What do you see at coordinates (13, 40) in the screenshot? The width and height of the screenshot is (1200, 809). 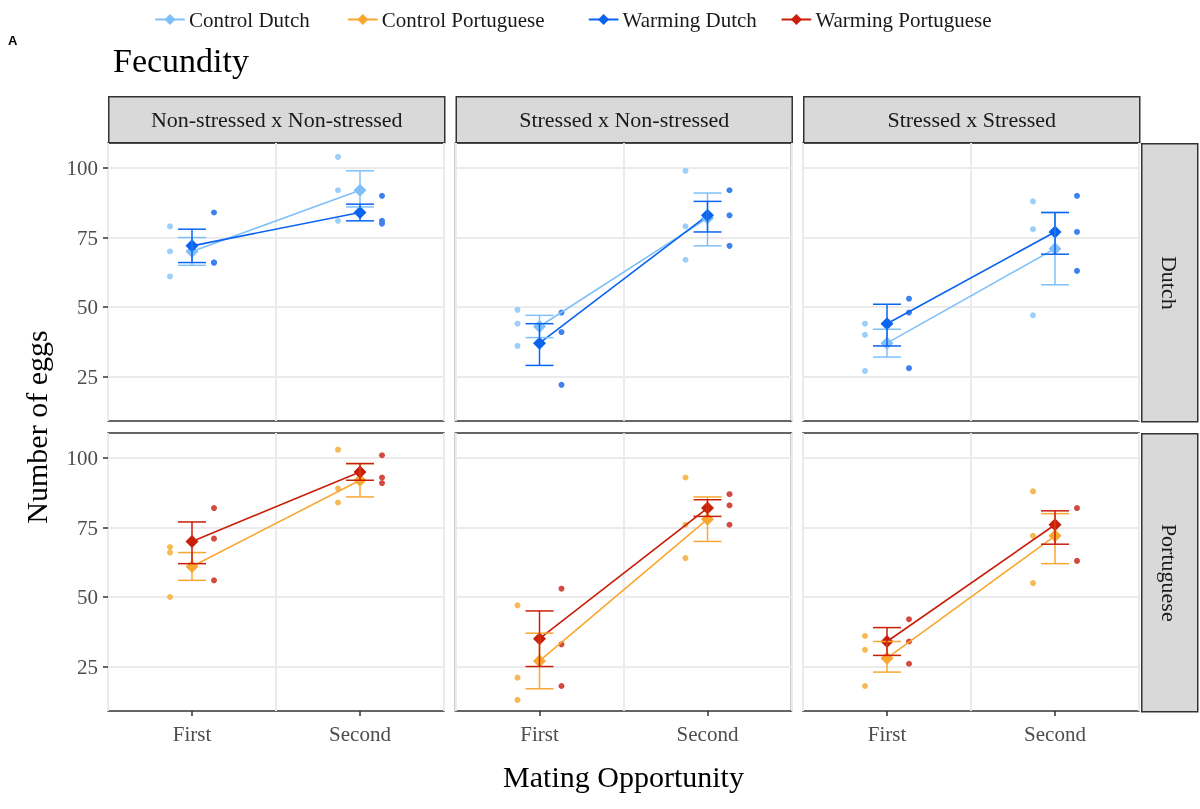 I see `text: A` at bounding box center [13, 40].